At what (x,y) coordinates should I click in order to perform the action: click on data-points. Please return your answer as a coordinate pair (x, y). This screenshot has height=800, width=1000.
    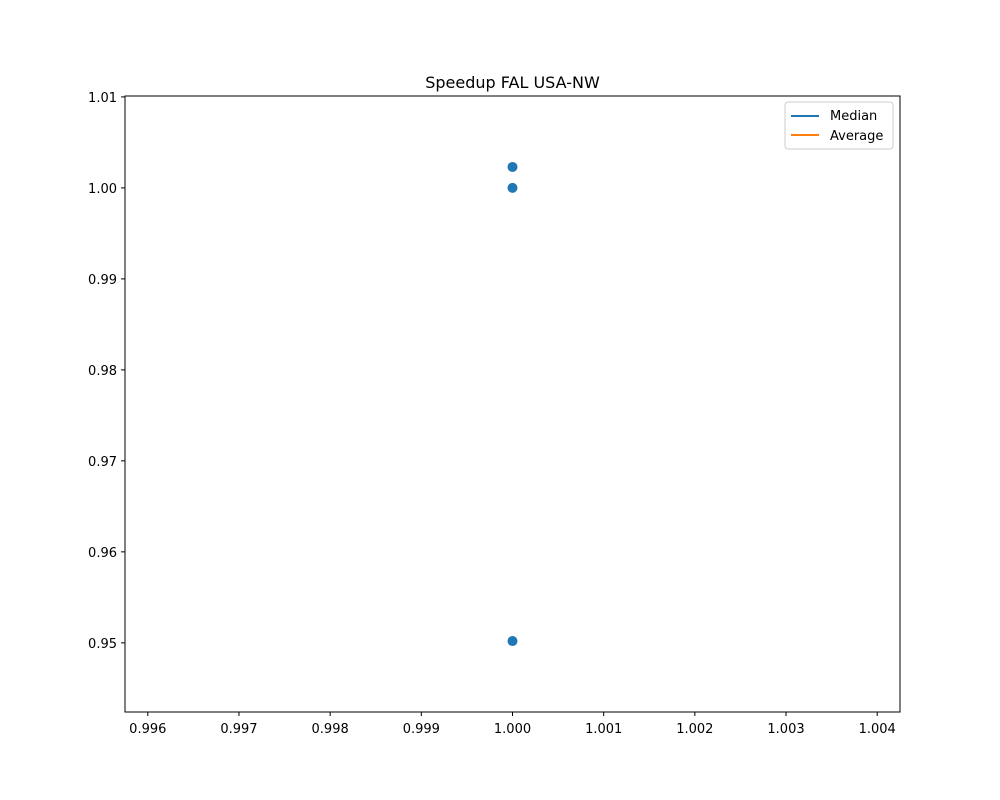
    Looking at the image, I should click on (512, 404).